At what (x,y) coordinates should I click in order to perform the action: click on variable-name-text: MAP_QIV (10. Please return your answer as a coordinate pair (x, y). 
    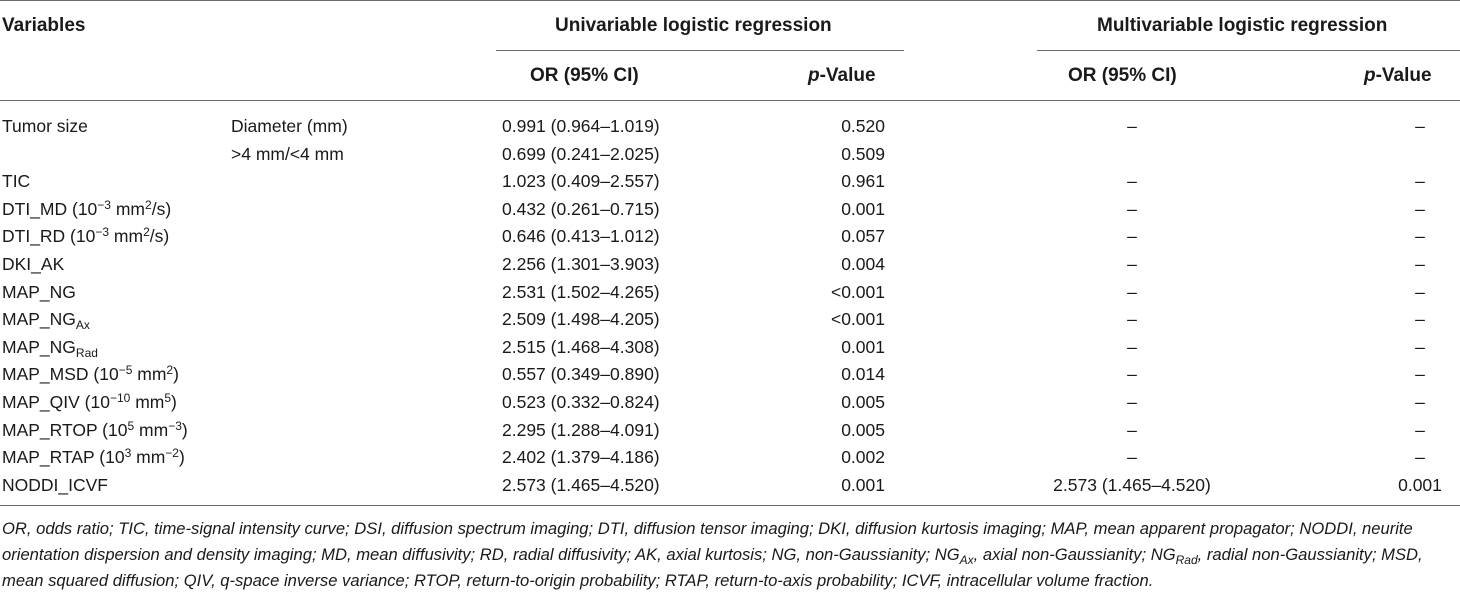
    Looking at the image, I should click on (56, 402).